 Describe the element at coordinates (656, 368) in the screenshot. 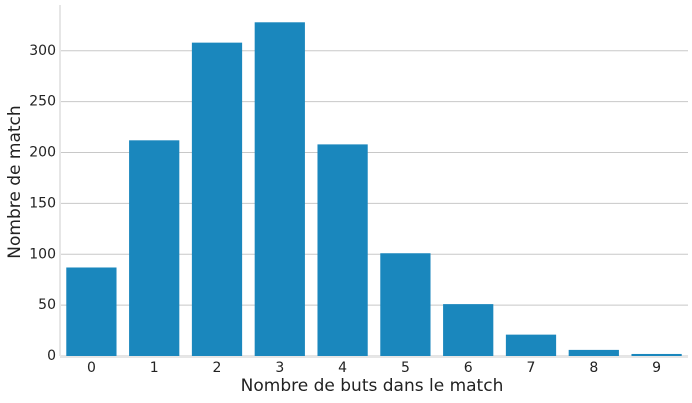

I see `x-tick-label: 9` at that location.